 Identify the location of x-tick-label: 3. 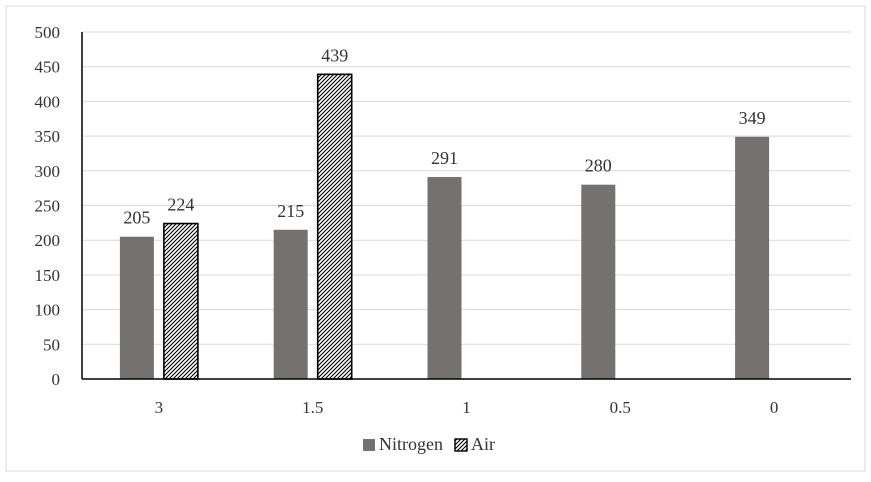
(159, 407).